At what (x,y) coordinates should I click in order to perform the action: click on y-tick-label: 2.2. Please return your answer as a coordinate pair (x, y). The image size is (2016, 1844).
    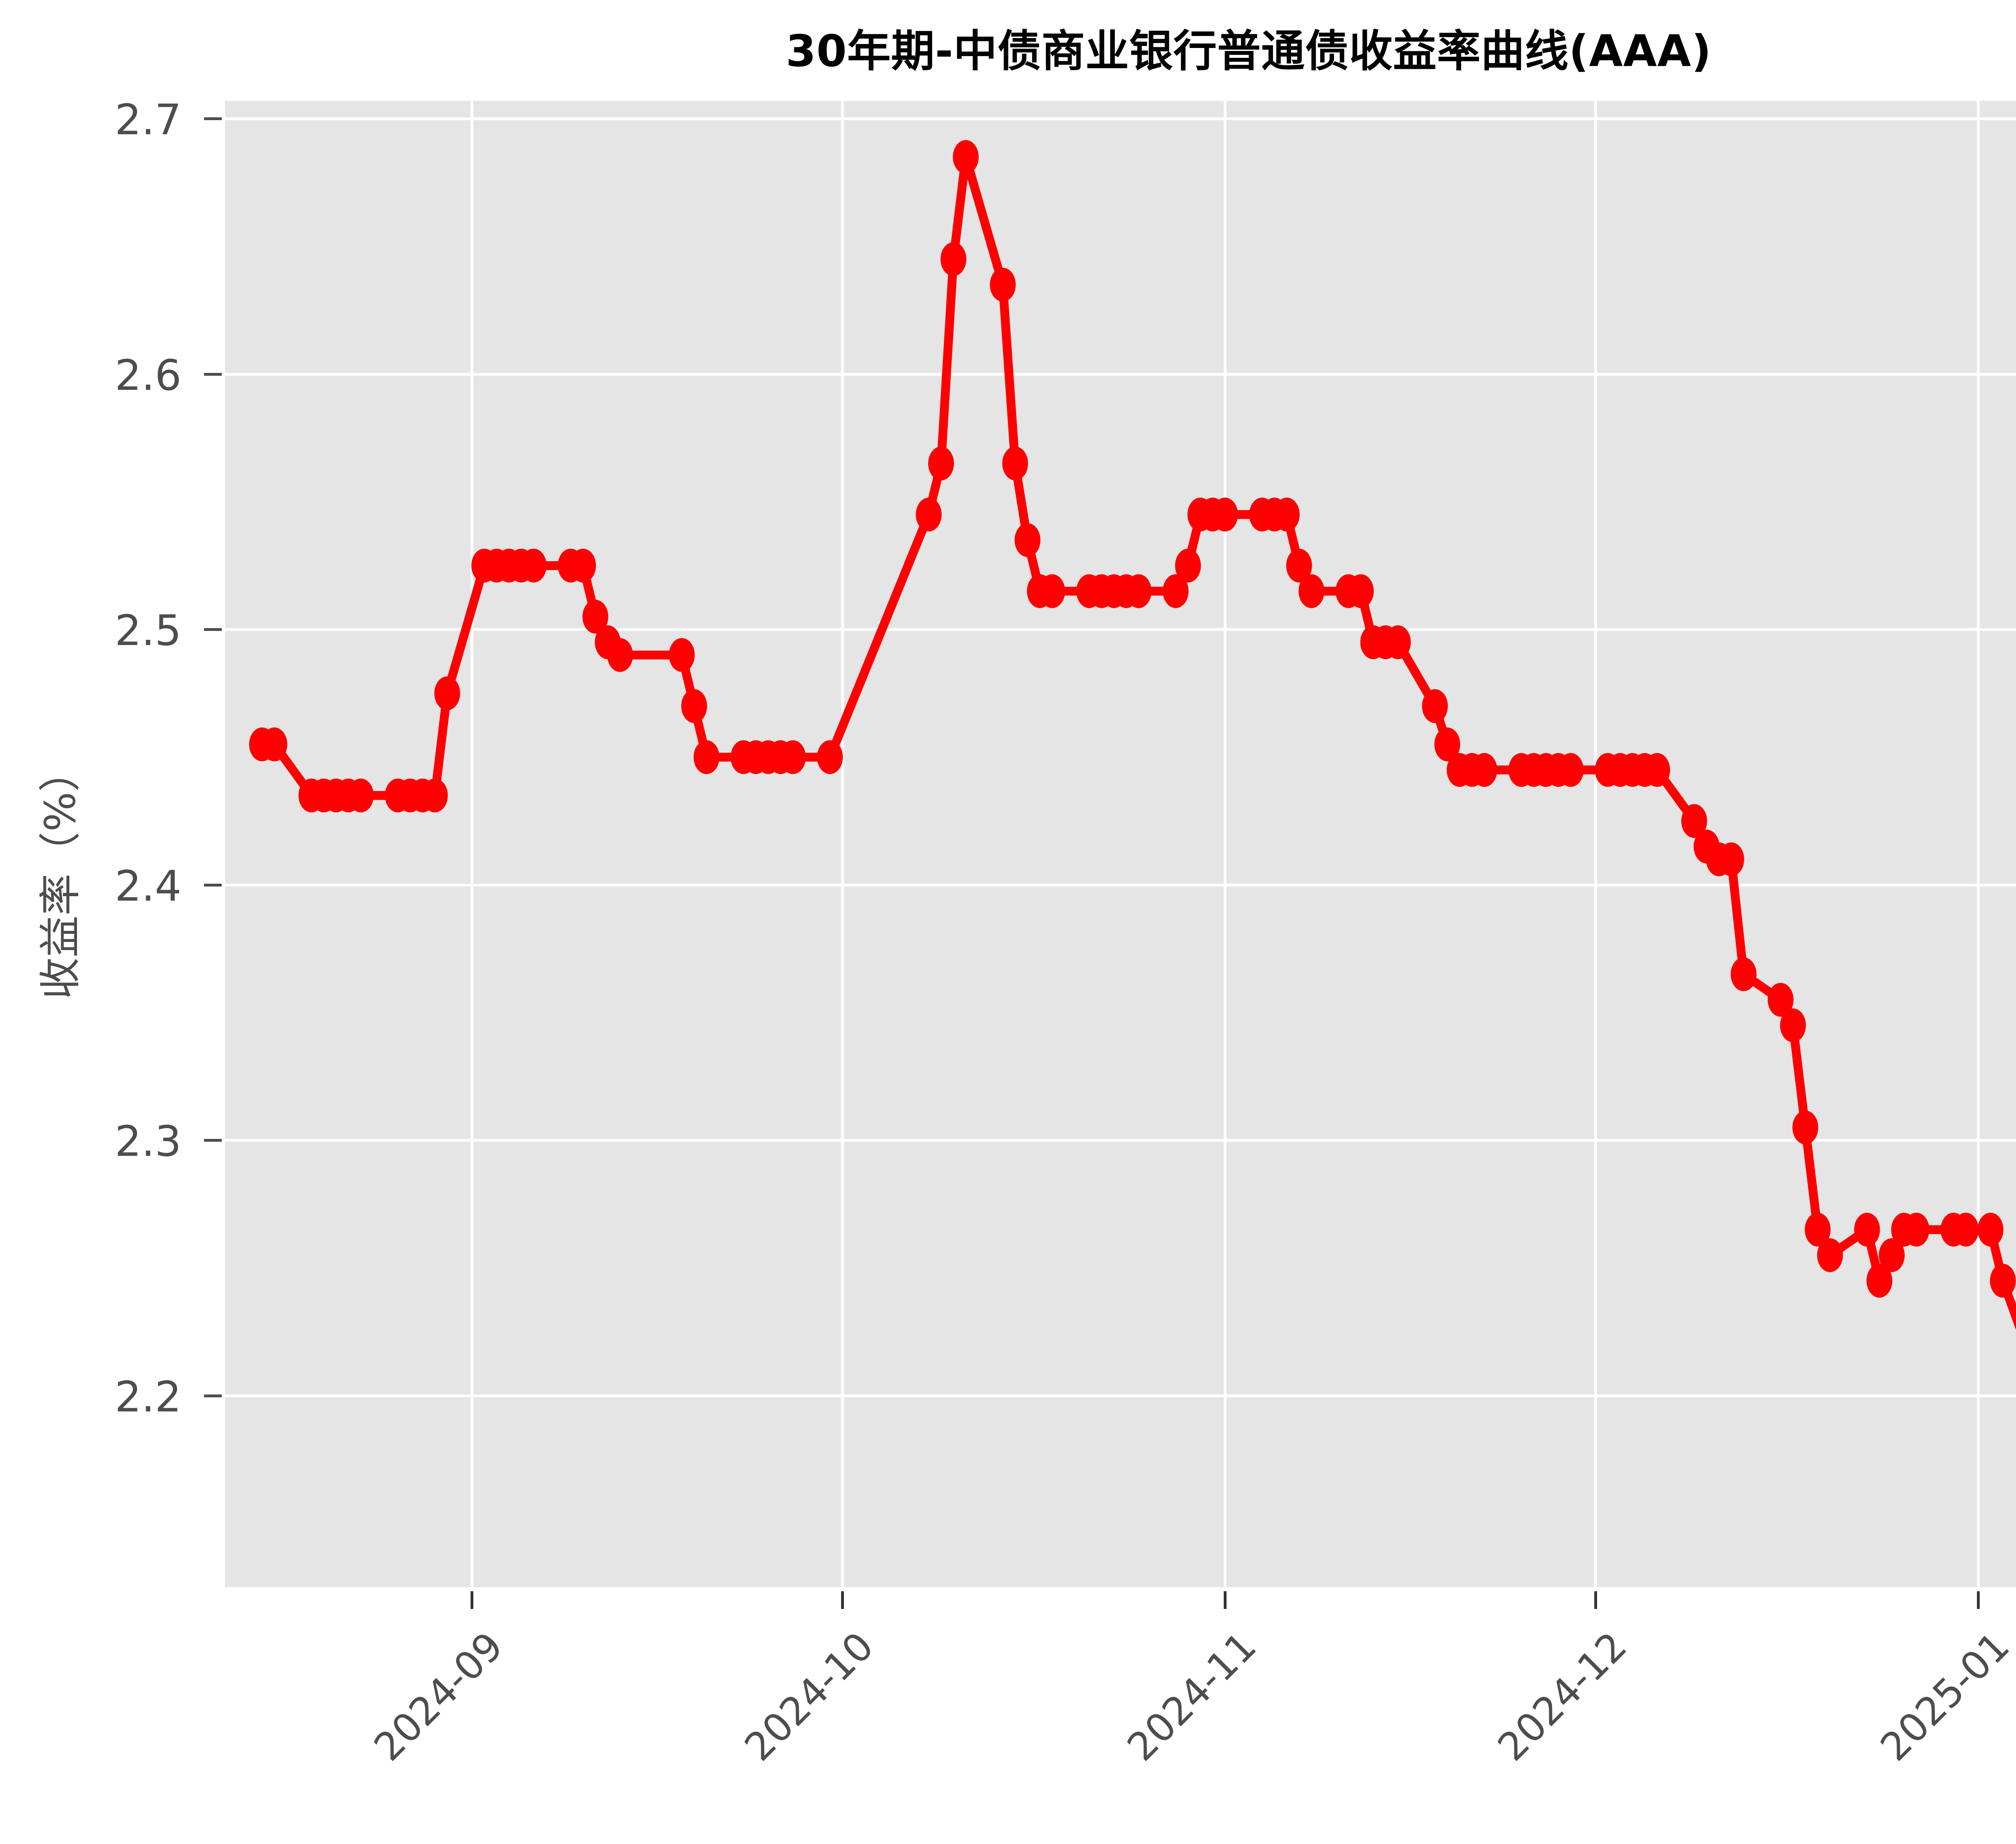
    Looking at the image, I should click on (148, 1397).